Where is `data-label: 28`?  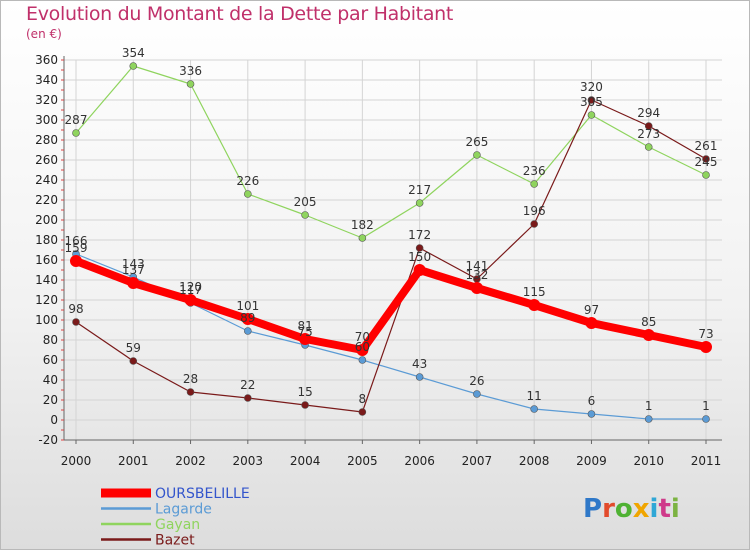
data-label: 28 is located at coordinates (190, 379).